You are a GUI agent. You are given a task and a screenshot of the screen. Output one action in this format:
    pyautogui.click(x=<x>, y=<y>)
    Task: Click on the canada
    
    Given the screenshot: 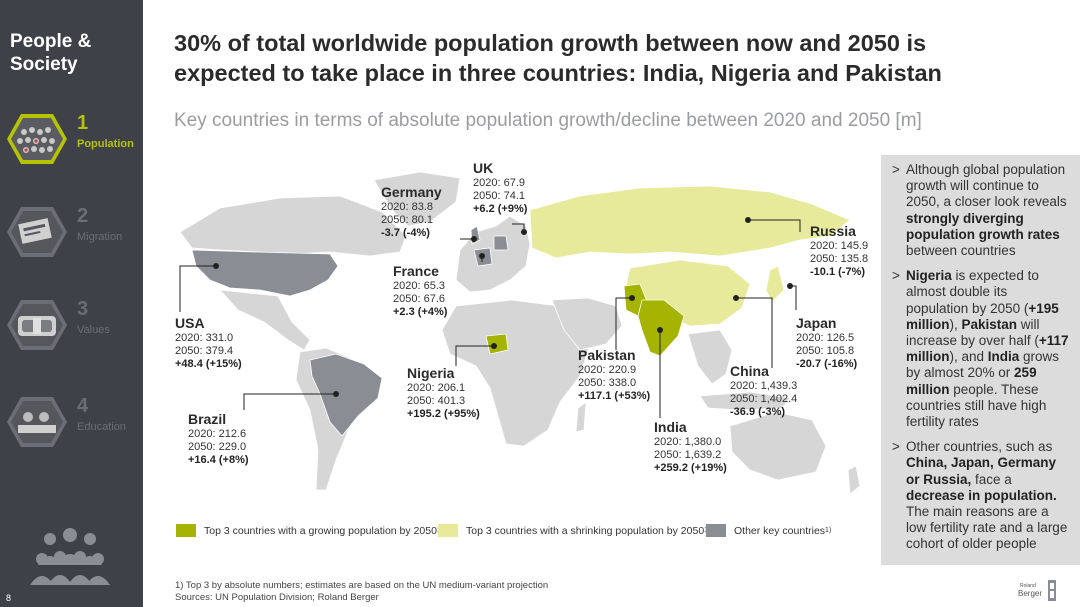 What is the action you would take?
    pyautogui.click(x=293, y=226)
    